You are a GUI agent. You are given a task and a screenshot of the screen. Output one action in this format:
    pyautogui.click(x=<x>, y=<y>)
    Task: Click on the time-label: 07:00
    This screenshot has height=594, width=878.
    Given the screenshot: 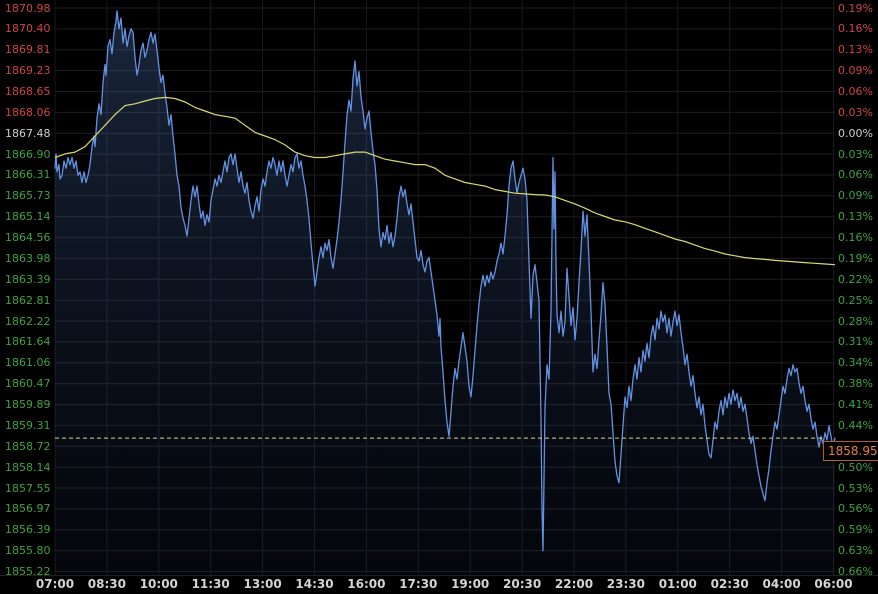 What is the action you would take?
    pyautogui.click(x=55, y=584)
    